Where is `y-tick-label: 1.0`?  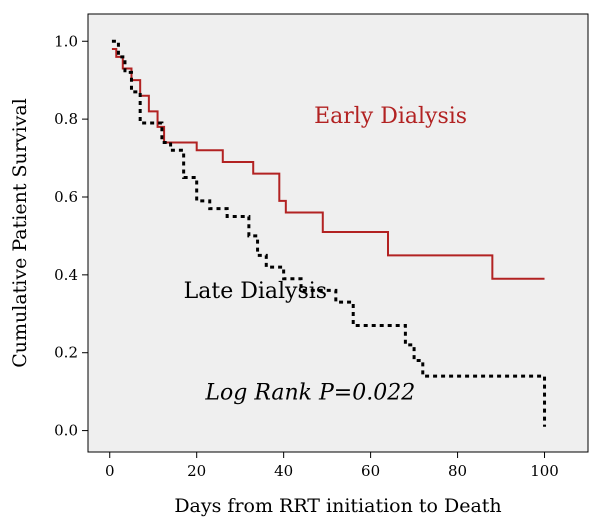 y-tick-label: 1.0 is located at coordinates (66, 41).